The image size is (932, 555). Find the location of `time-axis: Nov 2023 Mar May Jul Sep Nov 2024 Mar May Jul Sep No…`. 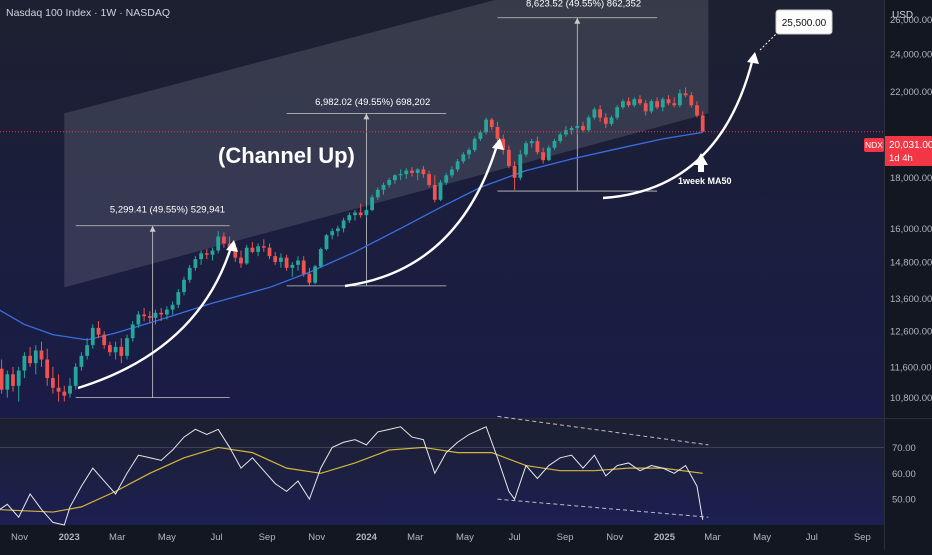

time-axis: Nov 2023 Mar May Jul Sep Nov 2024 Mar May Jul Sep No… is located at coordinates (441, 537).